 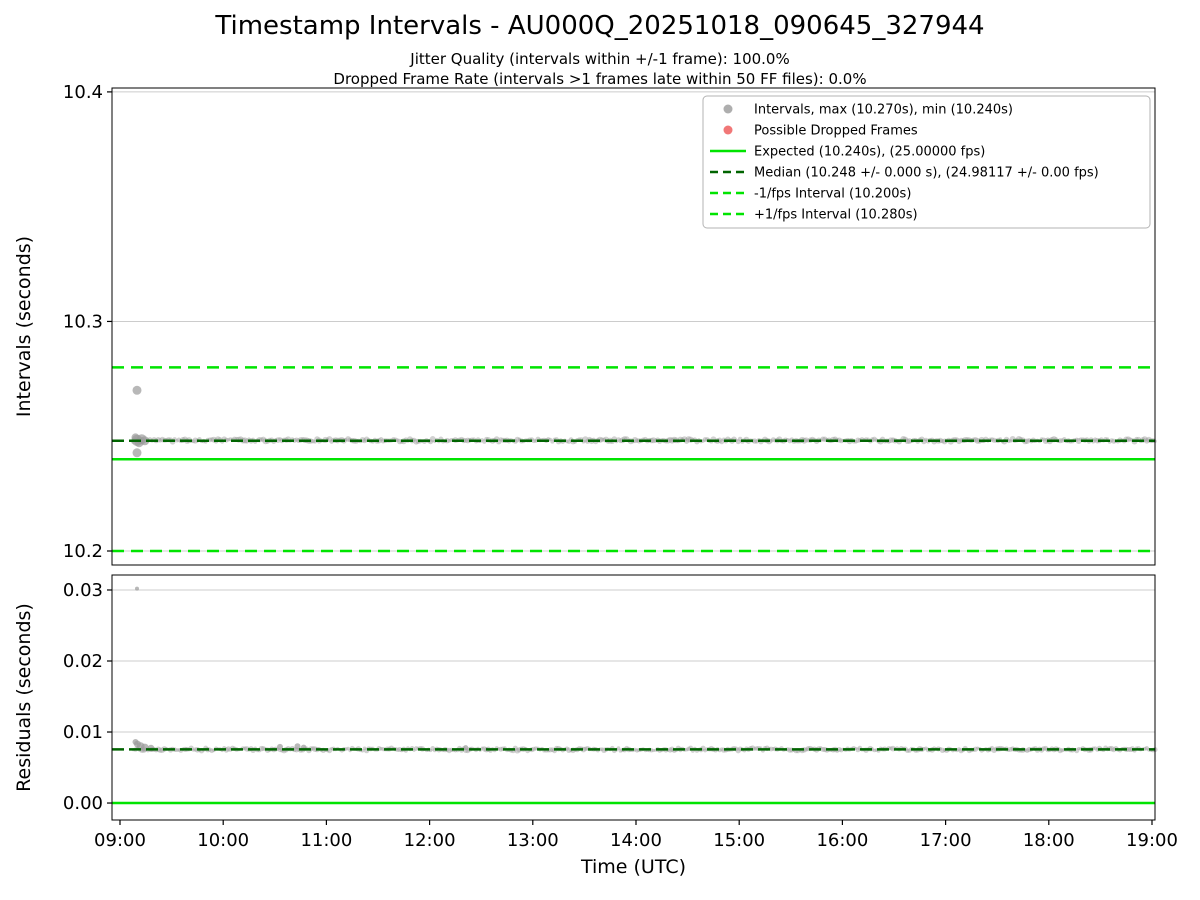 I want to click on legend-box, so click(x=926, y=162).